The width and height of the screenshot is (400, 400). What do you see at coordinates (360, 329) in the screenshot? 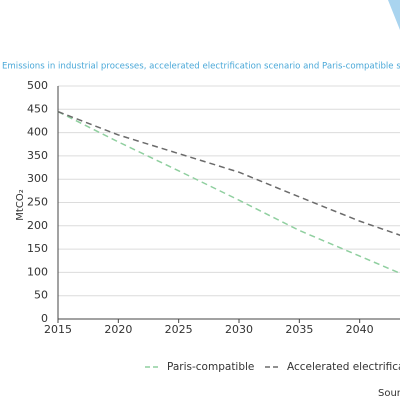
I see `x-tick-label: 2040` at bounding box center [360, 329].